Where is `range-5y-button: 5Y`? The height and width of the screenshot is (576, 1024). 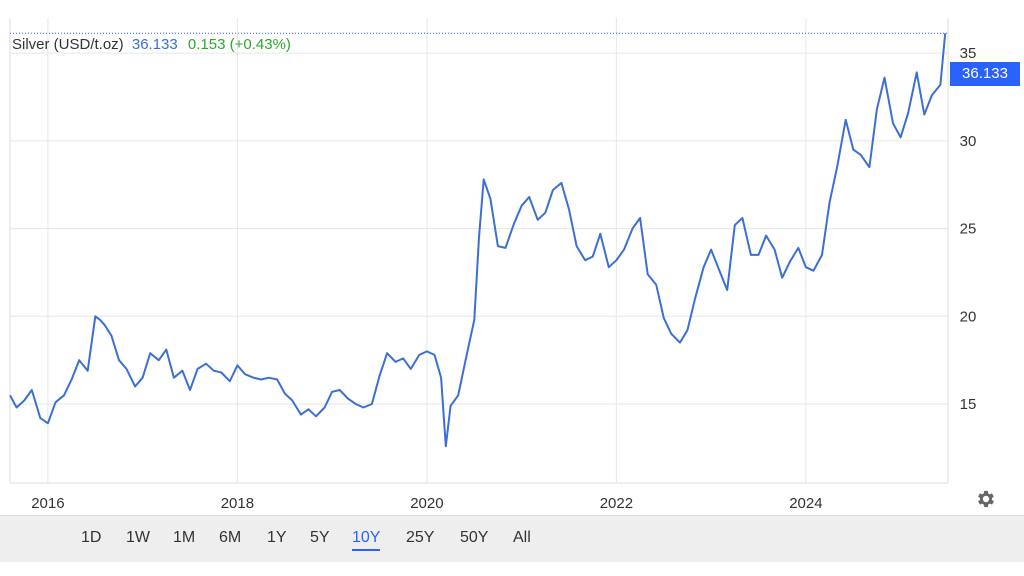
range-5y-button: 5Y is located at coordinates (320, 537).